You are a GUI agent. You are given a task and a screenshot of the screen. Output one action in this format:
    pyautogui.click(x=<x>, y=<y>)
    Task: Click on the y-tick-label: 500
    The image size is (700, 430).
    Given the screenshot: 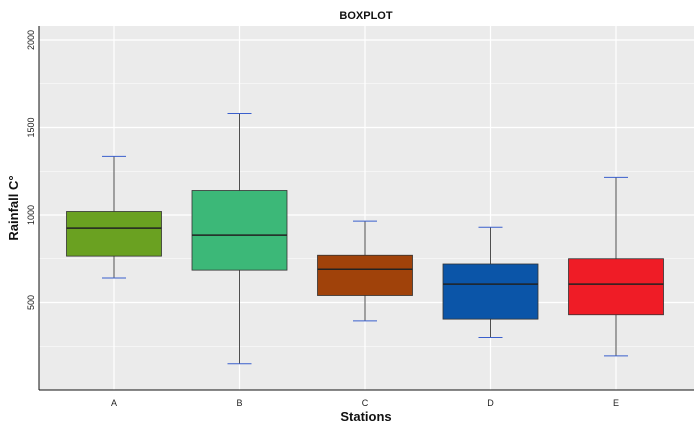 What is the action you would take?
    pyautogui.click(x=31, y=302)
    